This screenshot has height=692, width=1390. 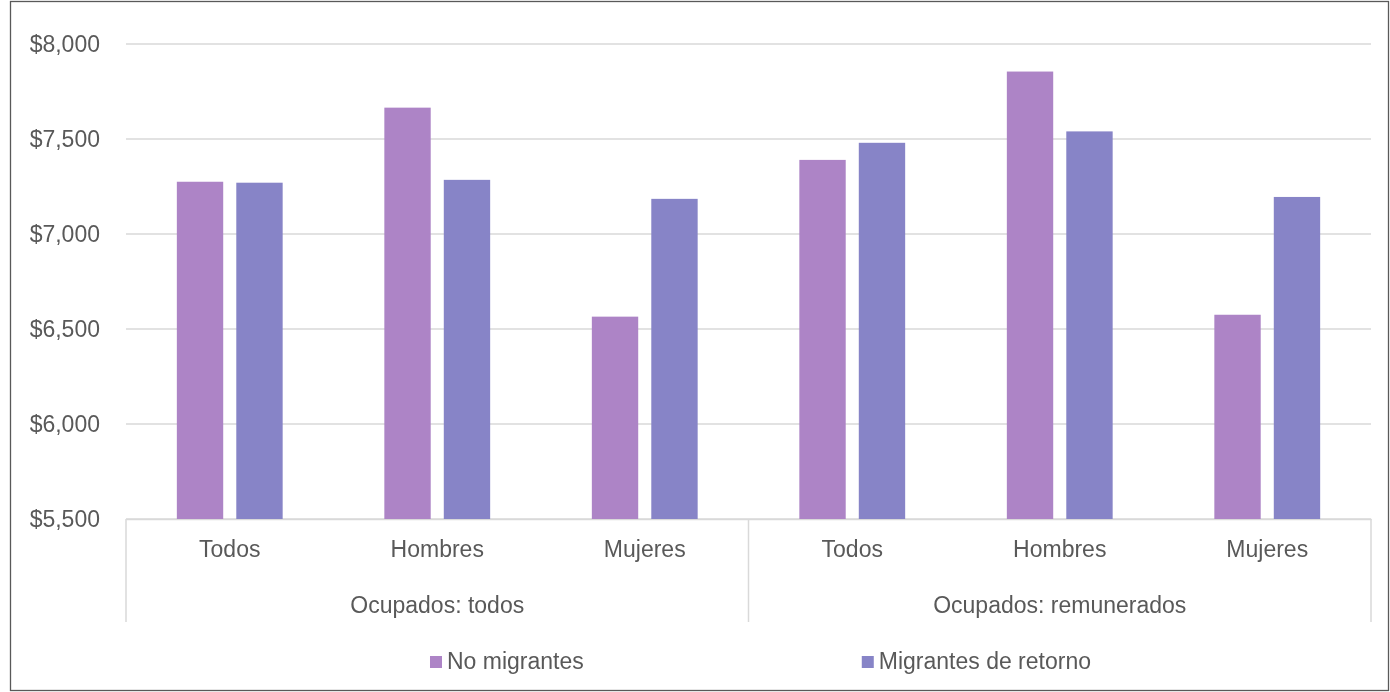 What do you see at coordinates (1060, 605) in the screenshot?
I see `text: Ocupados: remunerados` at bounding box center [1060, 605].